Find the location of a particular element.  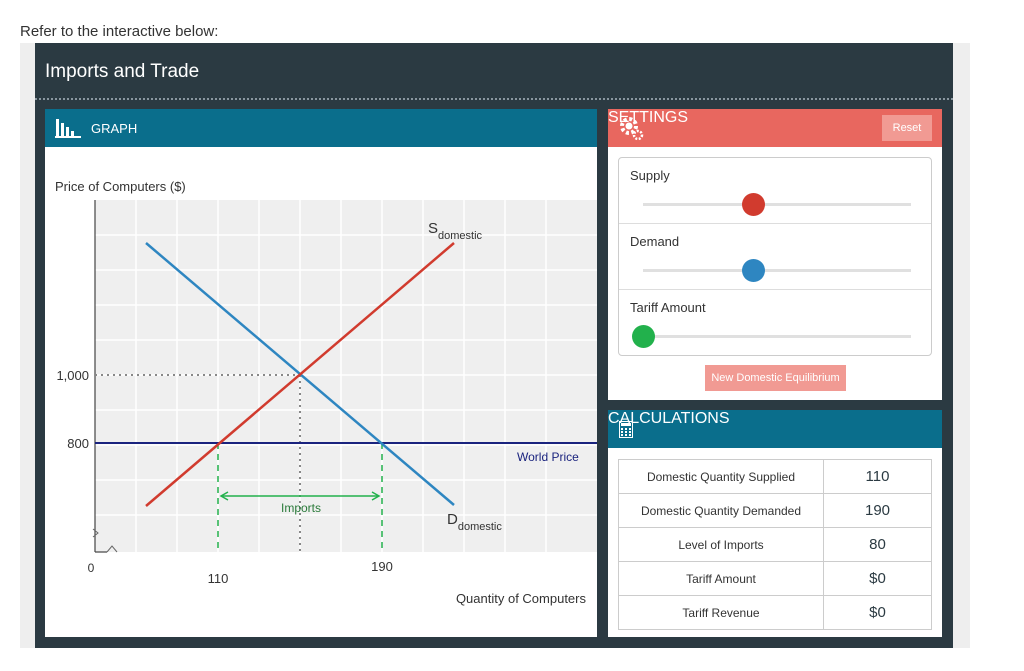

sliders-box: Supply Demand Tariff Amount is located at coordinates (775, 256).